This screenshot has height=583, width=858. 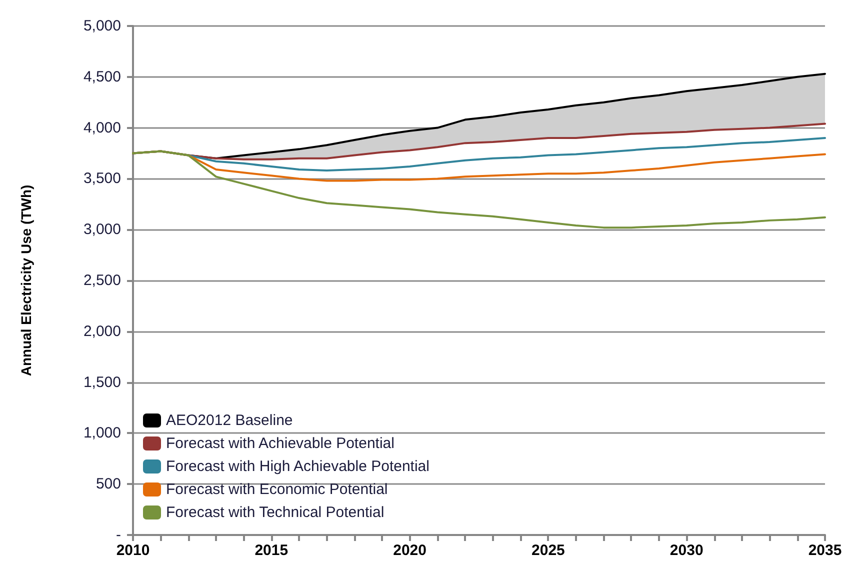 I want to click on x-tick-label: 2030, so click(x=687, y=550).